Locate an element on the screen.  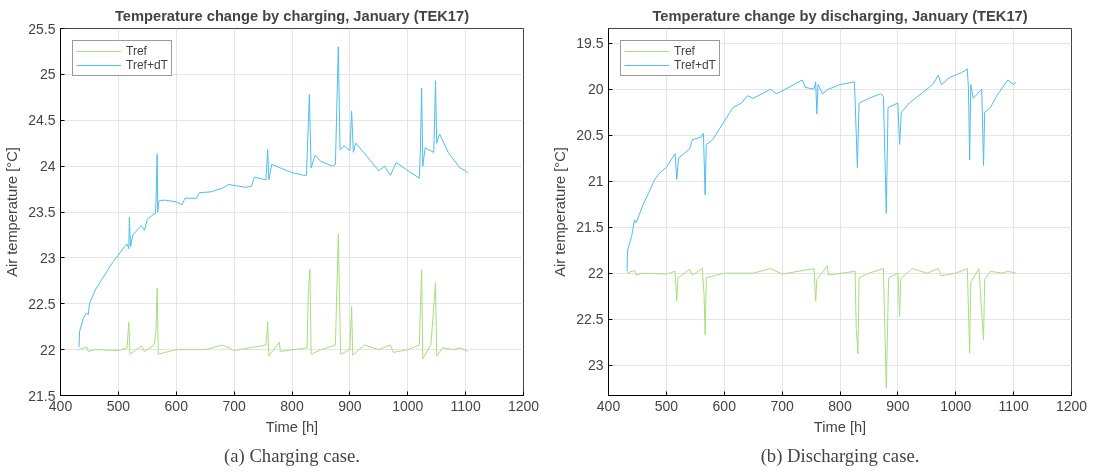
y-tick-label: 23.5 is located at coordinates (42, 212).